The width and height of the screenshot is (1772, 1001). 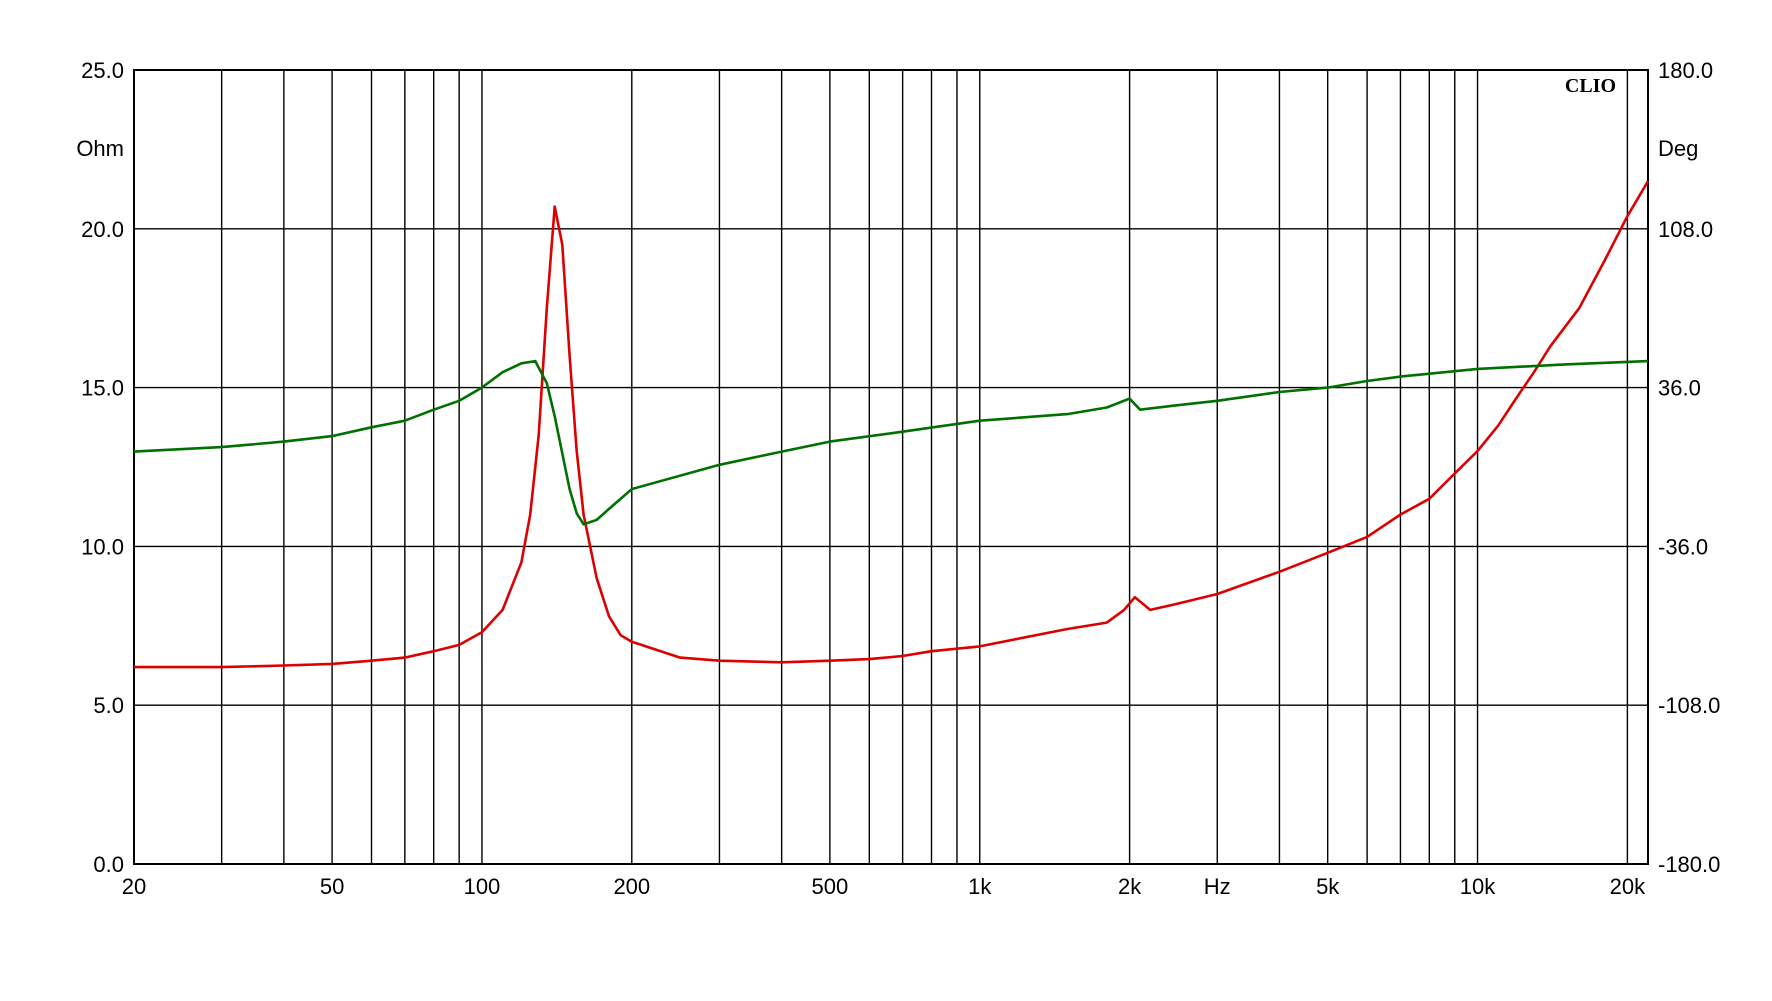 What do you see at coordinates (1217, 886) in the screenshot?
I see `x-axis-unit: Hz` at bounding box center [1217, 886].